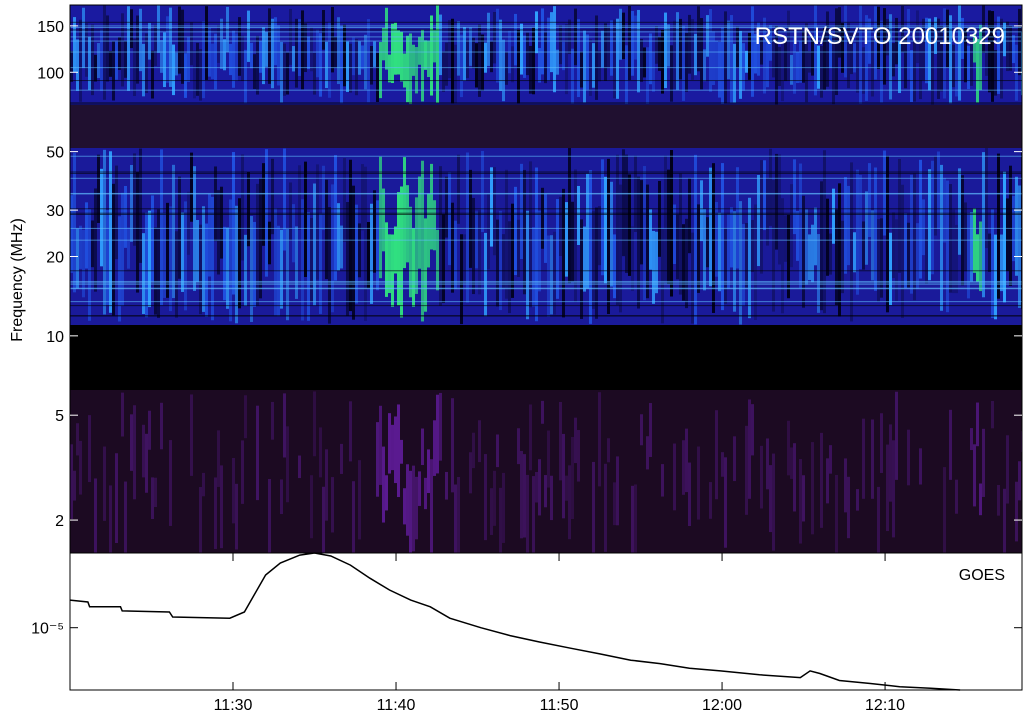 The width and height of the screenshot is (1029, 720). Describe the element at coordinates (50, 27) in the screenshot. I see `y-tick-label: 150` at that location.